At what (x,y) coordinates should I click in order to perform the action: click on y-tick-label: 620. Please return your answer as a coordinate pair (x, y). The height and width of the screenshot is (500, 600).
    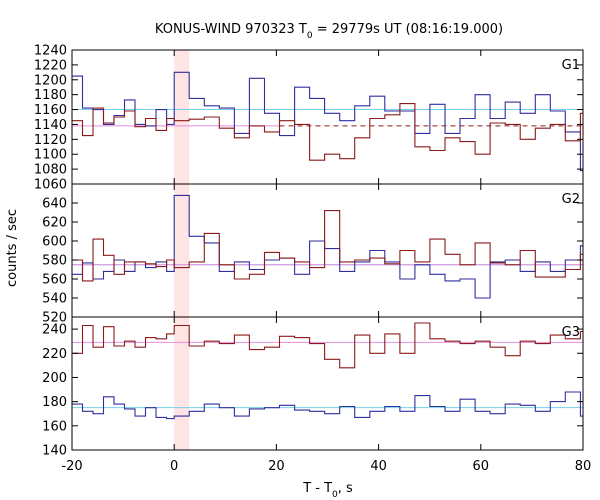
    Looking at the image, I should click on (54, 223).